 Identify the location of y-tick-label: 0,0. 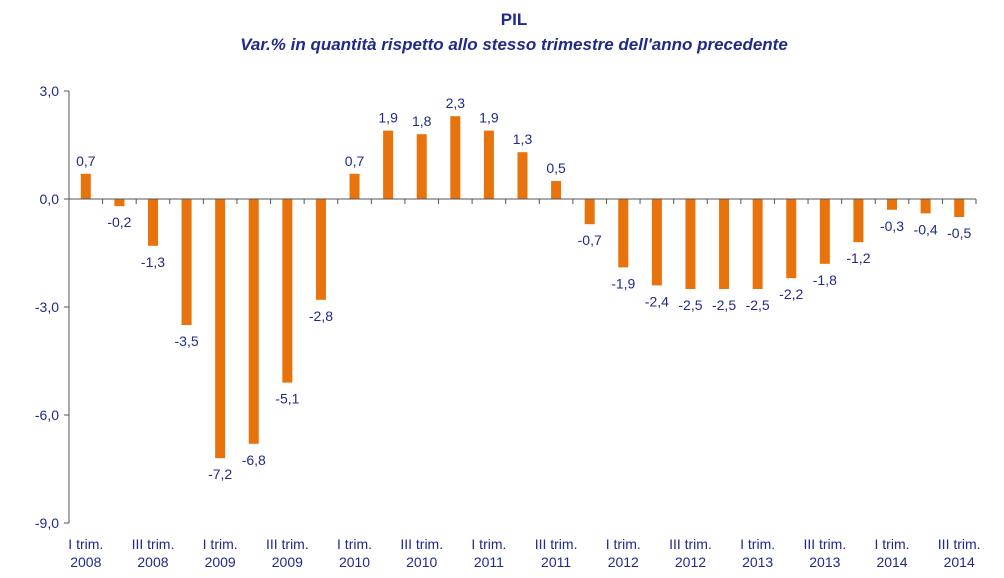
(50, 199).